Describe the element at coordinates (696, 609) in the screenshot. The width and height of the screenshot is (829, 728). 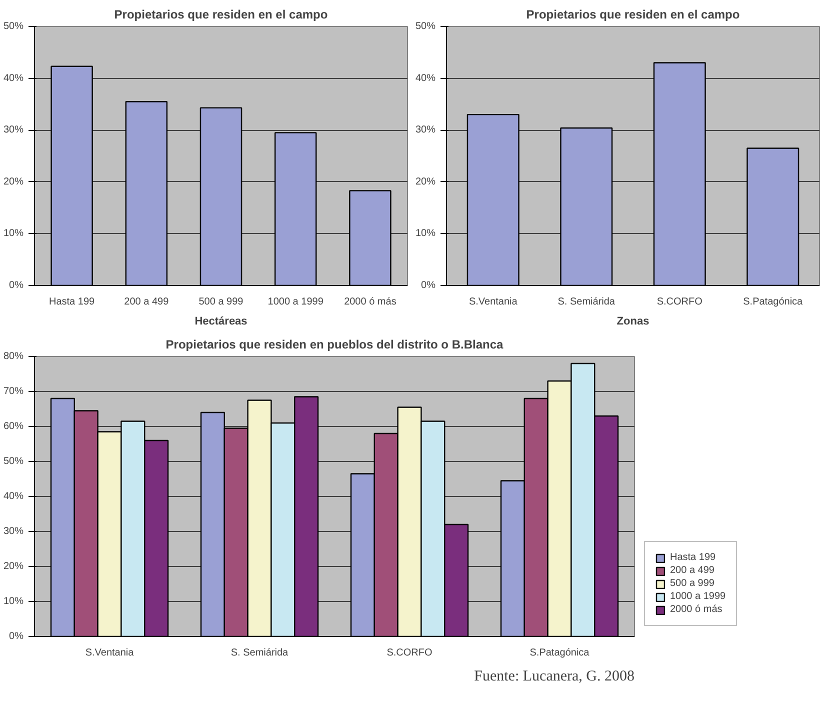
I see `legend-label: 2000 ó más` at that location.